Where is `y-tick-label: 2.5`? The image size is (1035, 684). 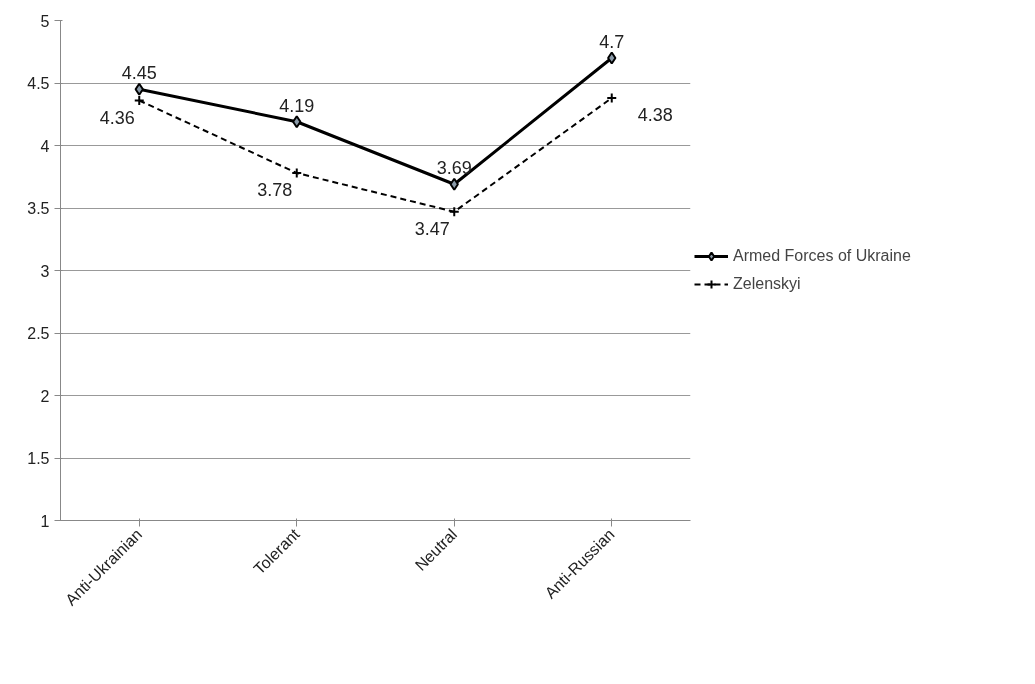 y-tick-label: 2.5 is located at coordinates (38, 333).